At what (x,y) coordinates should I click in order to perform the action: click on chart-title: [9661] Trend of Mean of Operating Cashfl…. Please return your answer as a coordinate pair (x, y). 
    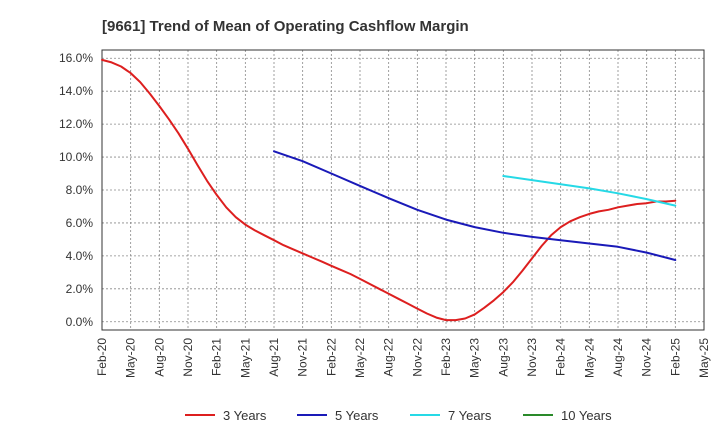
    Looking at the image, I should click on (285, 26).